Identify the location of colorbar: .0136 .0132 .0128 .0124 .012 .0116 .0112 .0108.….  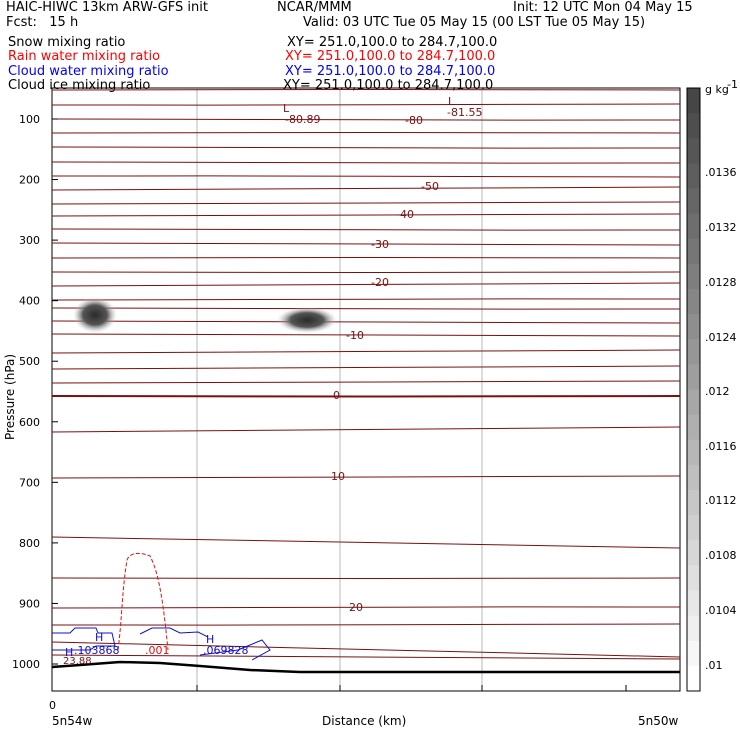
(711, 389).